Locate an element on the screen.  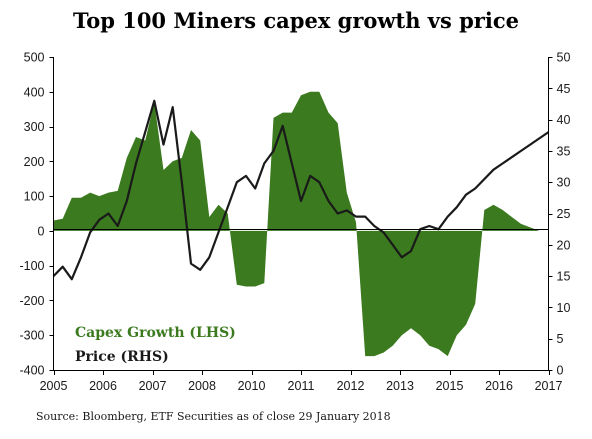
right-tick-label: 40 is located at coordinates (564, 120).